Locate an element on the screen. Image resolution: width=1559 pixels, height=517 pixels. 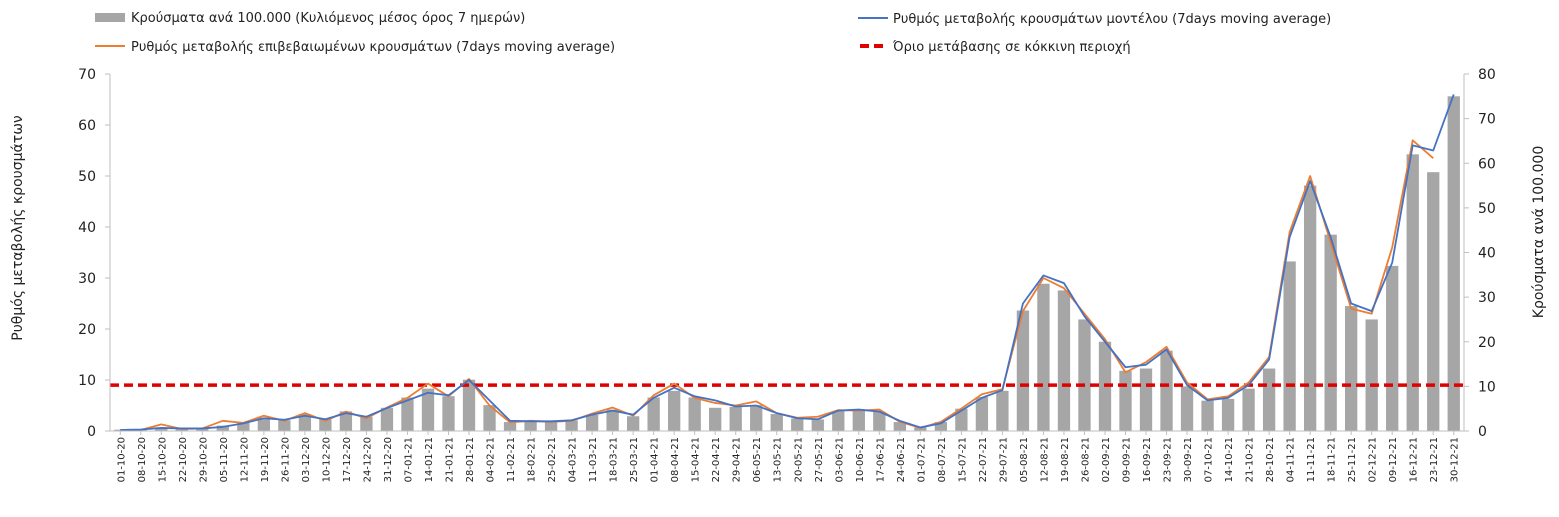
y-left-tick-60: 60 is located at coordinates (87, 126).